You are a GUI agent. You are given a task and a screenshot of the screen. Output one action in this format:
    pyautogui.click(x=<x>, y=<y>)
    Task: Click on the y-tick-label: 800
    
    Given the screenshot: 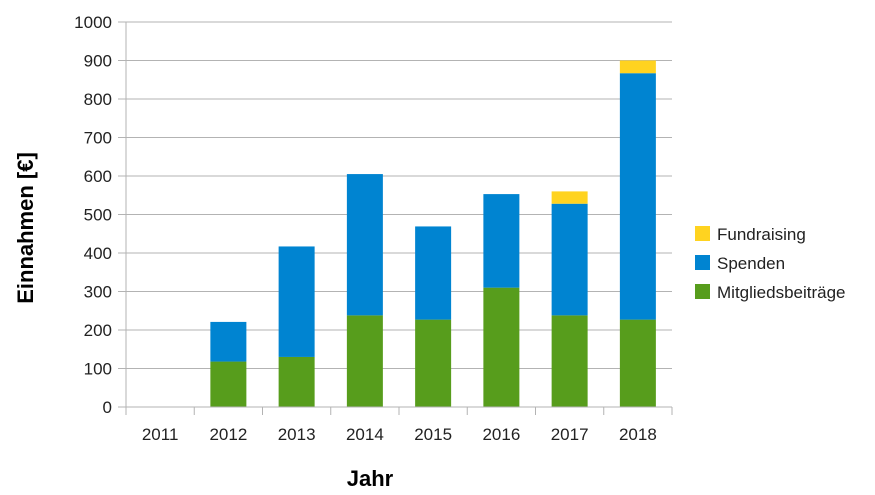 What is the action you would take?
    pyautogui.click(x=98, y=99)
    